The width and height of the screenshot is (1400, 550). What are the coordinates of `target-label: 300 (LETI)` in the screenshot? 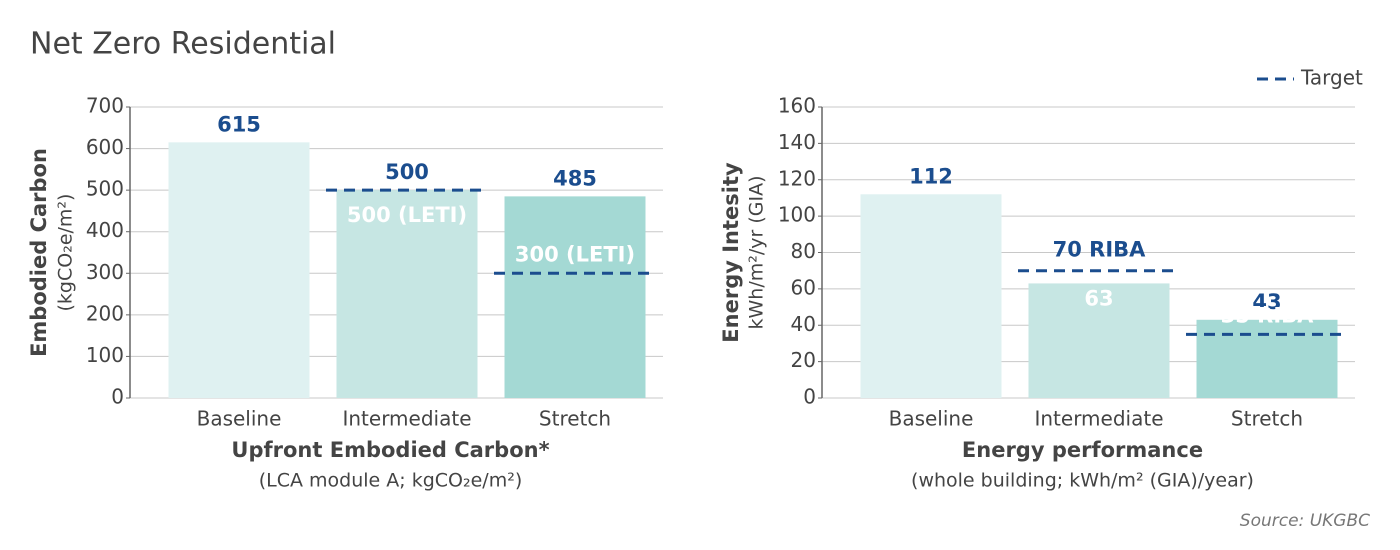 It's located at (575, 254).